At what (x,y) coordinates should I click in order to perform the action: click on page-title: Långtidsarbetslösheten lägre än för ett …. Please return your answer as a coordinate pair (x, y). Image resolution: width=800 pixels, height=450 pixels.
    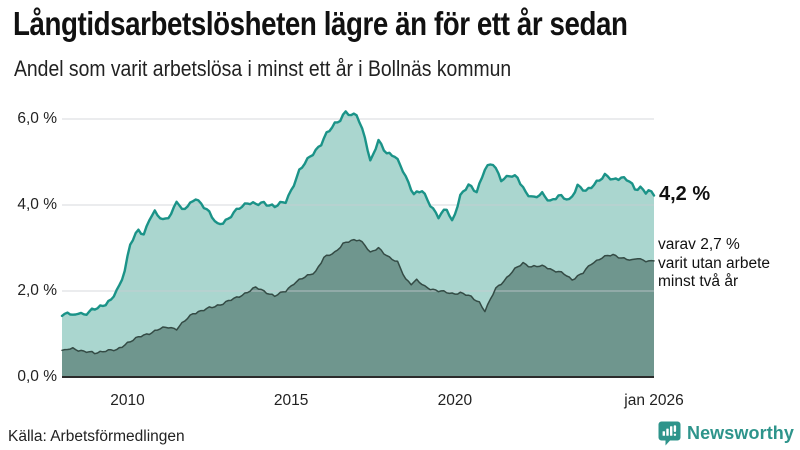
    Looking at the image, I should click on (320, 23).